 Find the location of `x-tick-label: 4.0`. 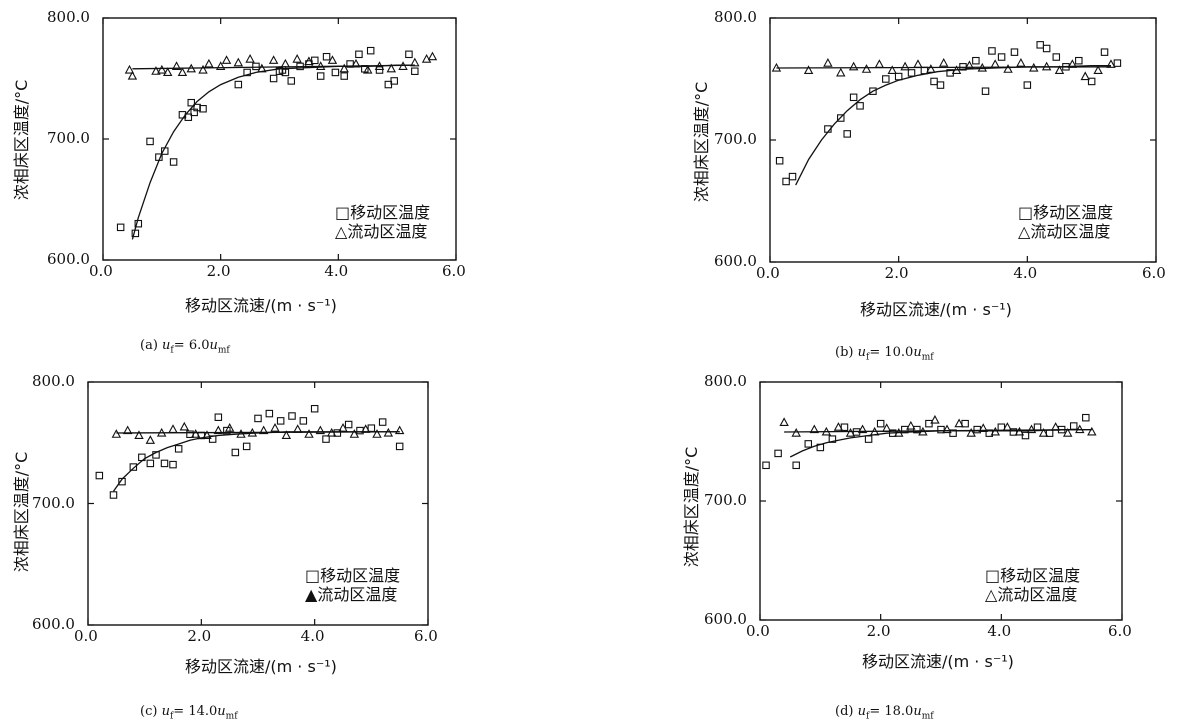

x-tick-label: 4.0 is located at coordinates (312, 636).